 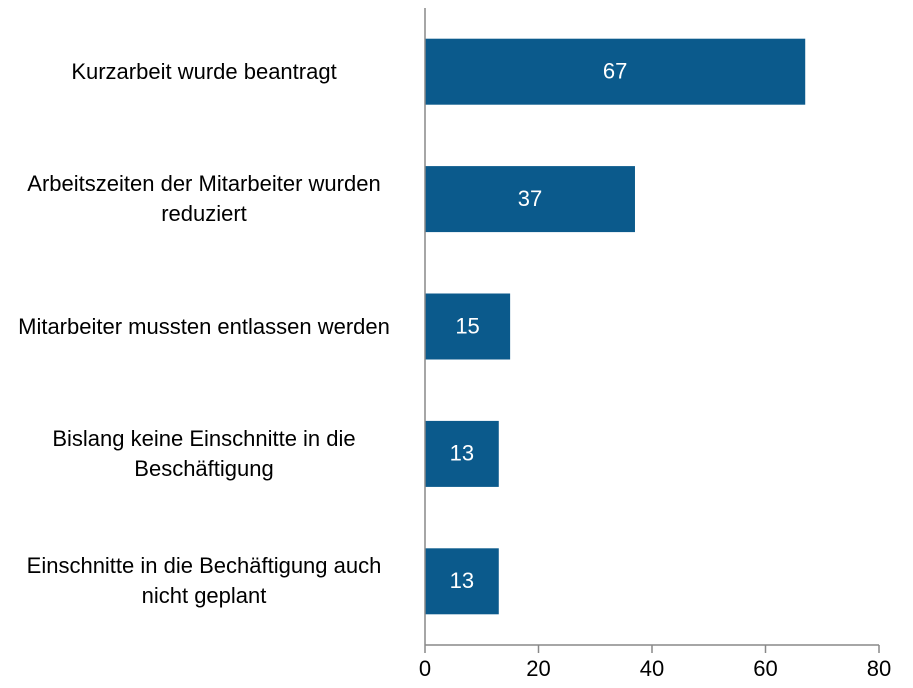 What do you see at coordinates (204, 71) in the screenshot?
I see `category-label: Kurzarbeit wurde beantragt` at bounding box center [204, 71].